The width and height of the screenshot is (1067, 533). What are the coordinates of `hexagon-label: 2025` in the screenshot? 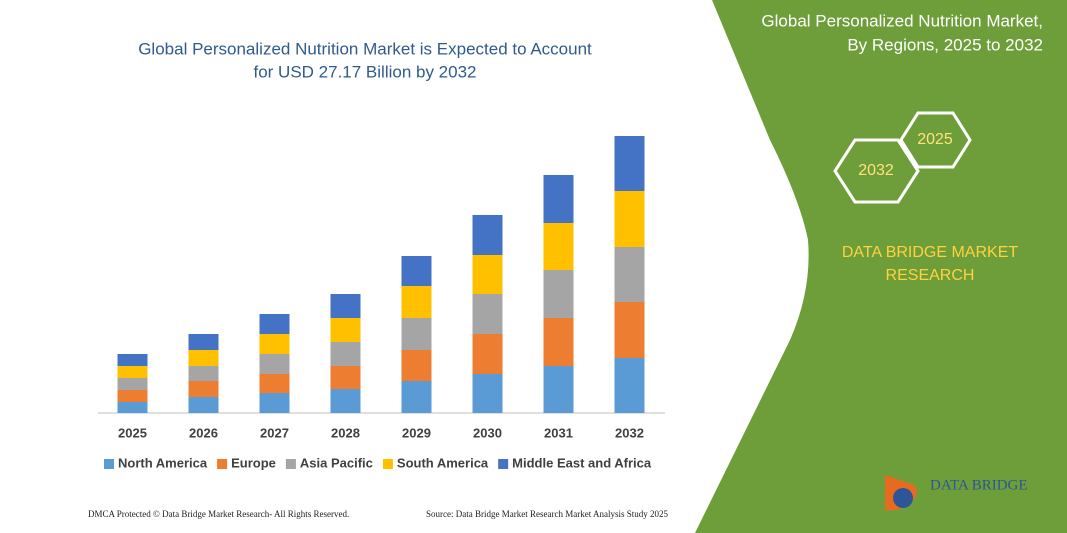 It's located at (935, 139).